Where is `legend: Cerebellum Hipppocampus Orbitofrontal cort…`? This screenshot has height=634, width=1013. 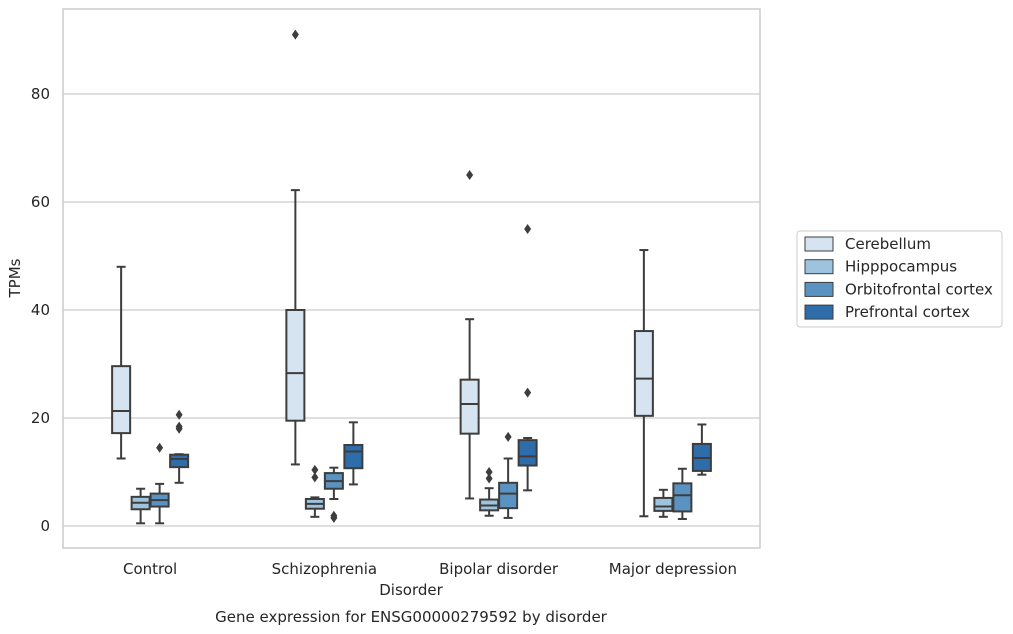
legend: Cerebellum Hipppocampus Orbitofrontal cort… is located at coordinates (899, 279).